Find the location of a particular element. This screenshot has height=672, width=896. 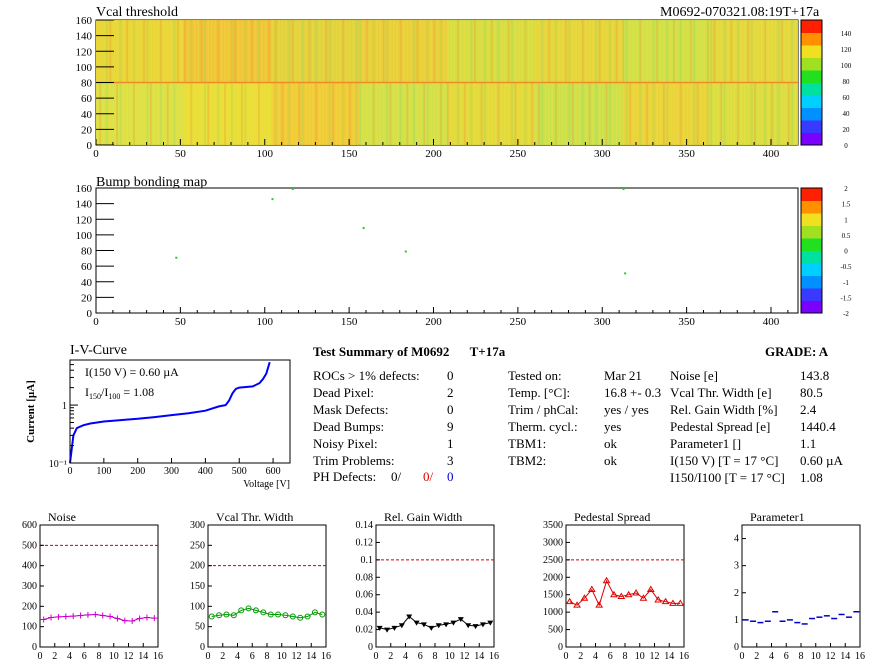

summary-row: Rel. Gain Width [%] 2.4 is located at coordinates (770, 409).